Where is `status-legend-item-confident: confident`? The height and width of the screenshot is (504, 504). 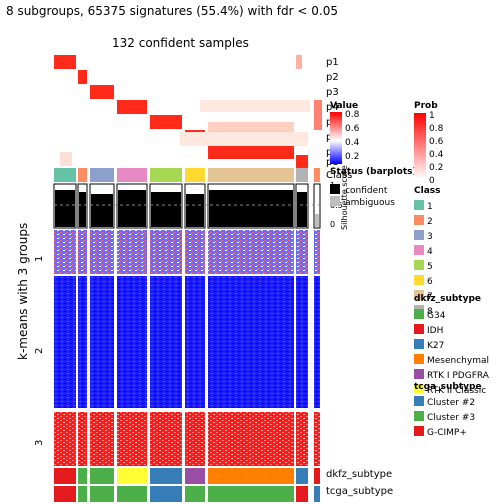 status-legend-item-confident: confident is located at coordinates (358, 187).